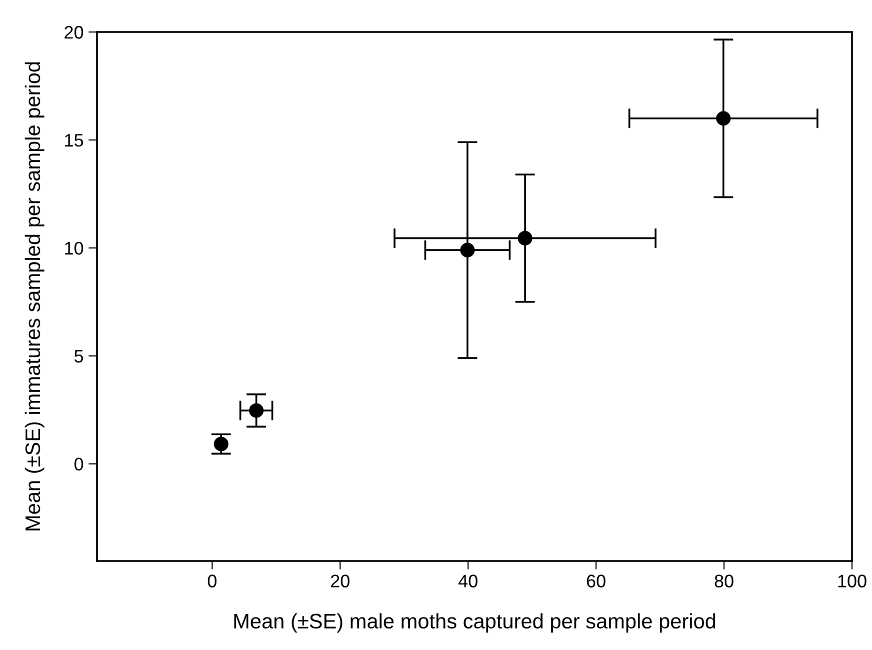 The height and width of the screenshot is (650, 872). I want to click on y-tick-label: 10, so click(74, 248).